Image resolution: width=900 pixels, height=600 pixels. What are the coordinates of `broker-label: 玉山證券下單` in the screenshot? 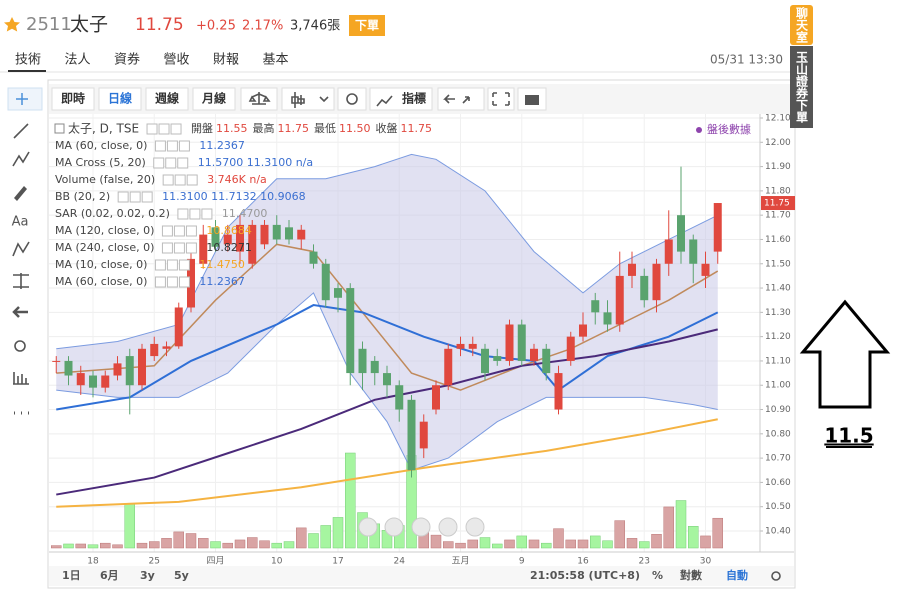 It's located at (802, 87).